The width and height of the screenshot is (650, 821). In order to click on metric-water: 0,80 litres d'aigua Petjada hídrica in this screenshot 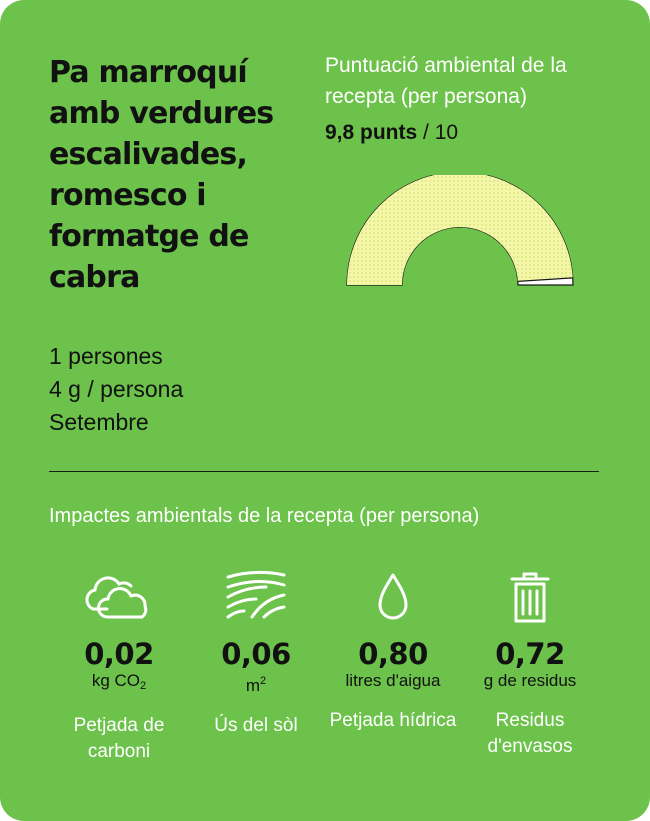, I will do `click(393, 649)`.